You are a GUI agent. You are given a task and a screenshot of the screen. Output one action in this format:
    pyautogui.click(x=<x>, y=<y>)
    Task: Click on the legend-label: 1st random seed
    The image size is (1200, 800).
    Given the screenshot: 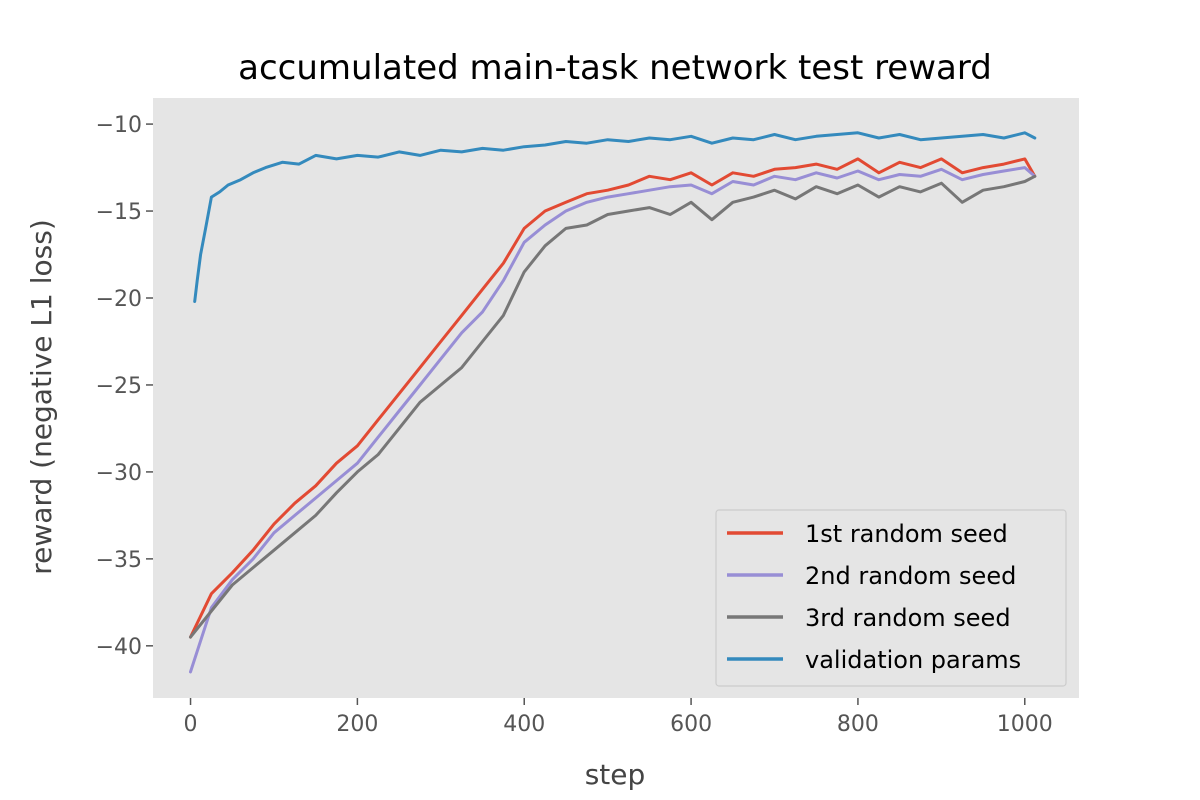 What is the action you would take?
    pyautogui.click(x=906, y=534)
    